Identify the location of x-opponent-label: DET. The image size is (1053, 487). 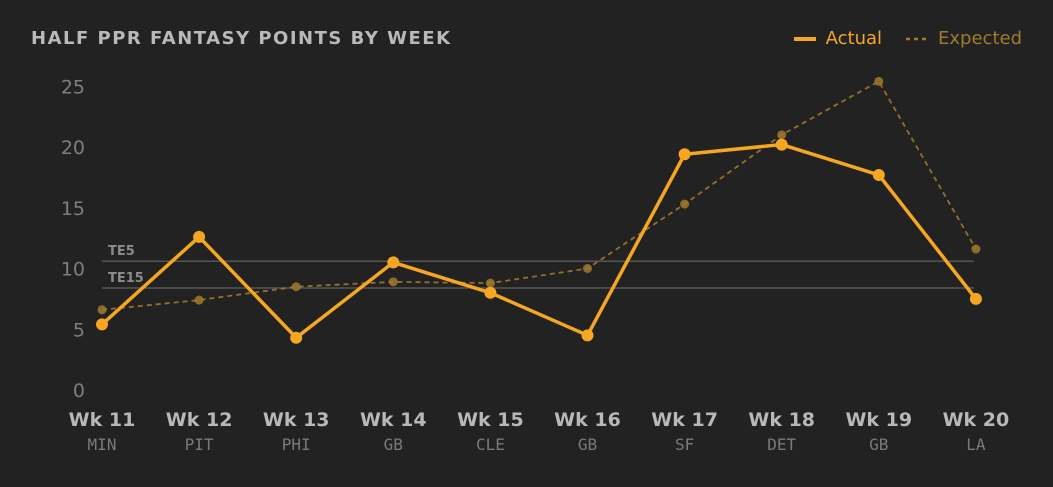
(781, 444).